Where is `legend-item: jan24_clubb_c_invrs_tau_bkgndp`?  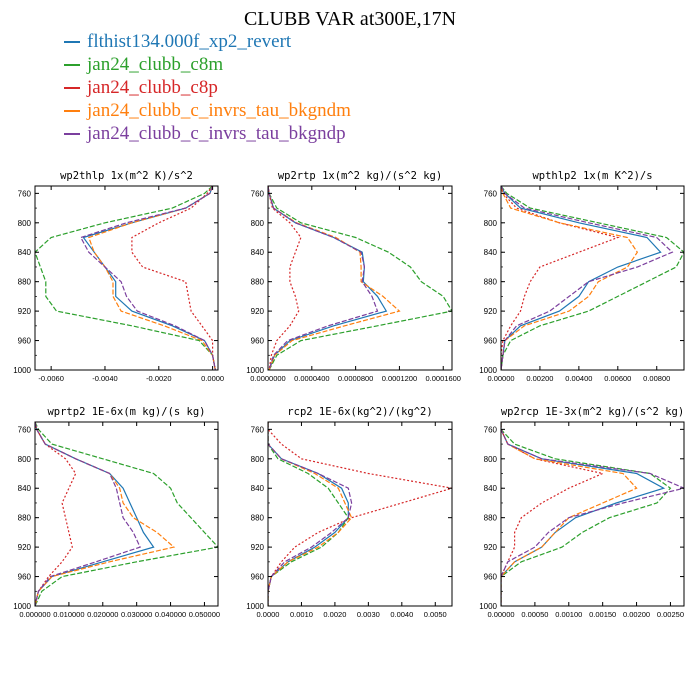
legend-item: jan24_clubb_c_invrs_tau_bkgndp is located at coordinates (207, 133).